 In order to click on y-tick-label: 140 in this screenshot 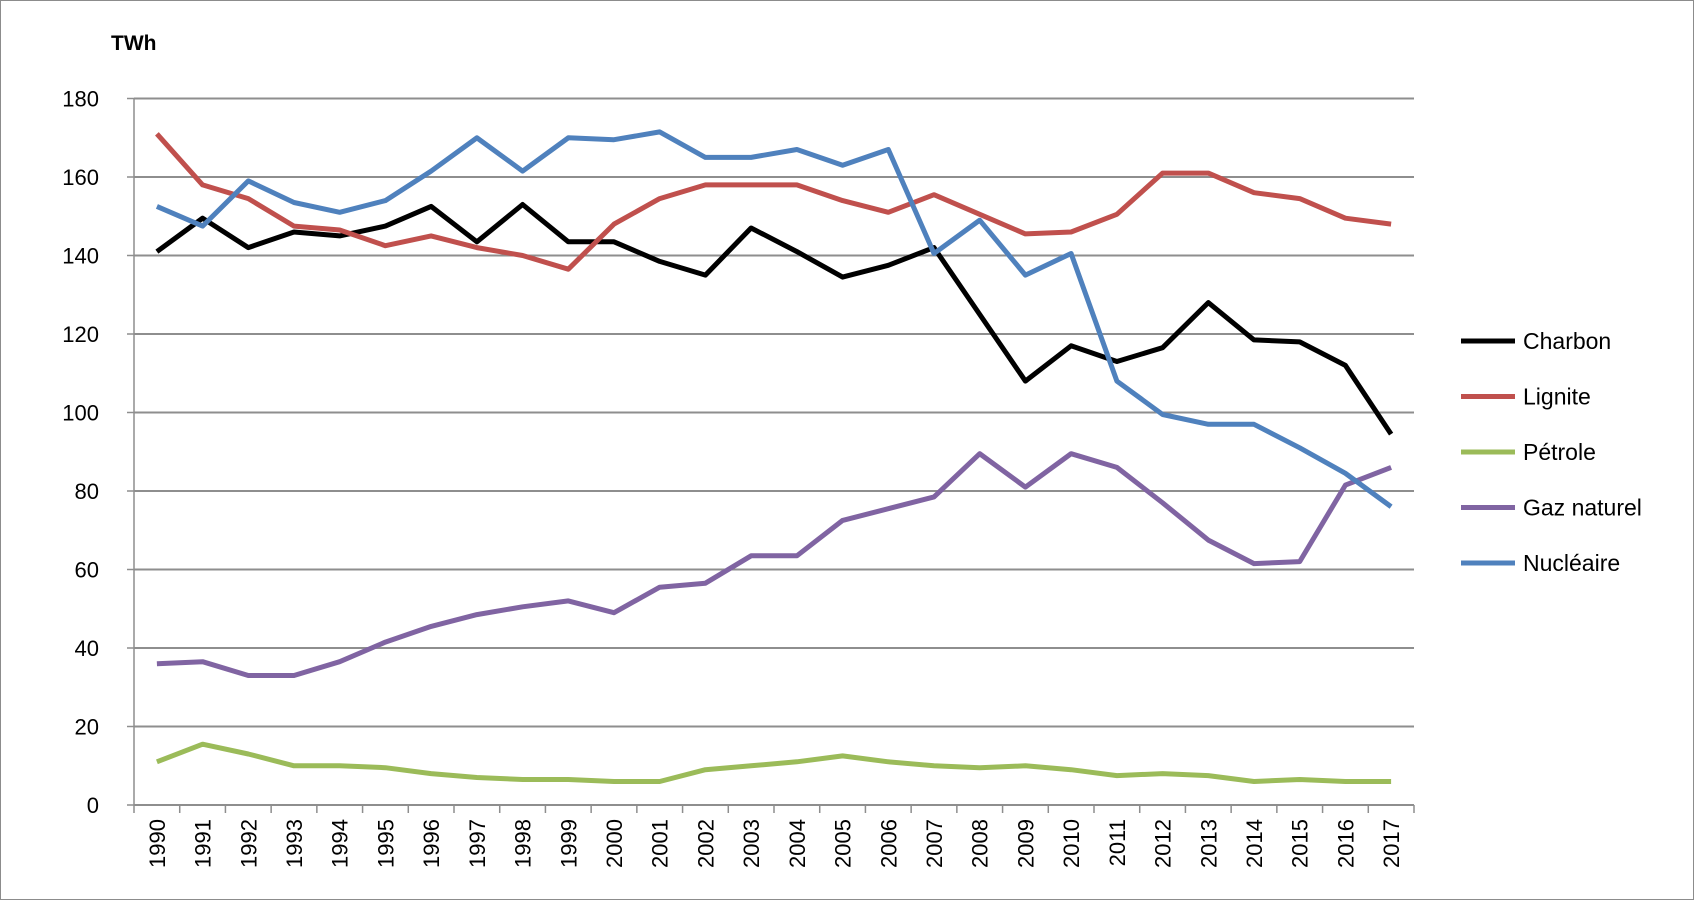, I will do `click(80, 256)`.